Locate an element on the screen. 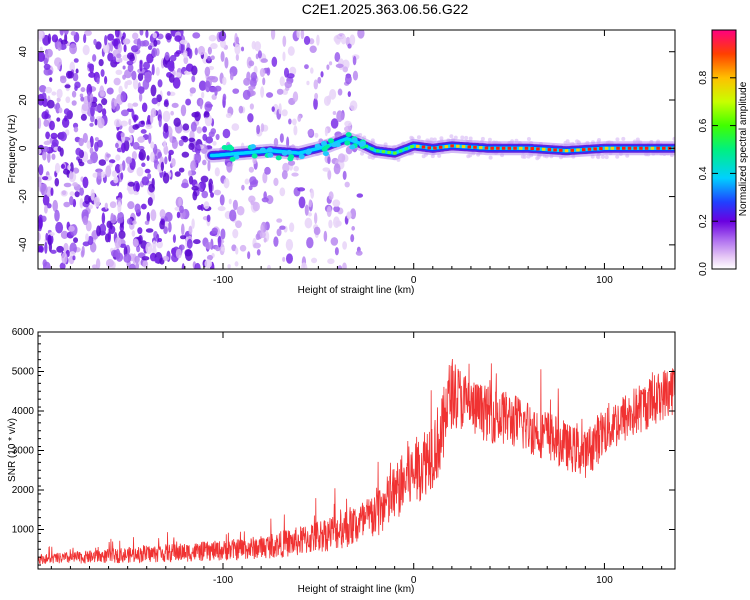 The image size is (750, 600). snr-y-tick-label: 4000 is located at coordinates (23, 411).